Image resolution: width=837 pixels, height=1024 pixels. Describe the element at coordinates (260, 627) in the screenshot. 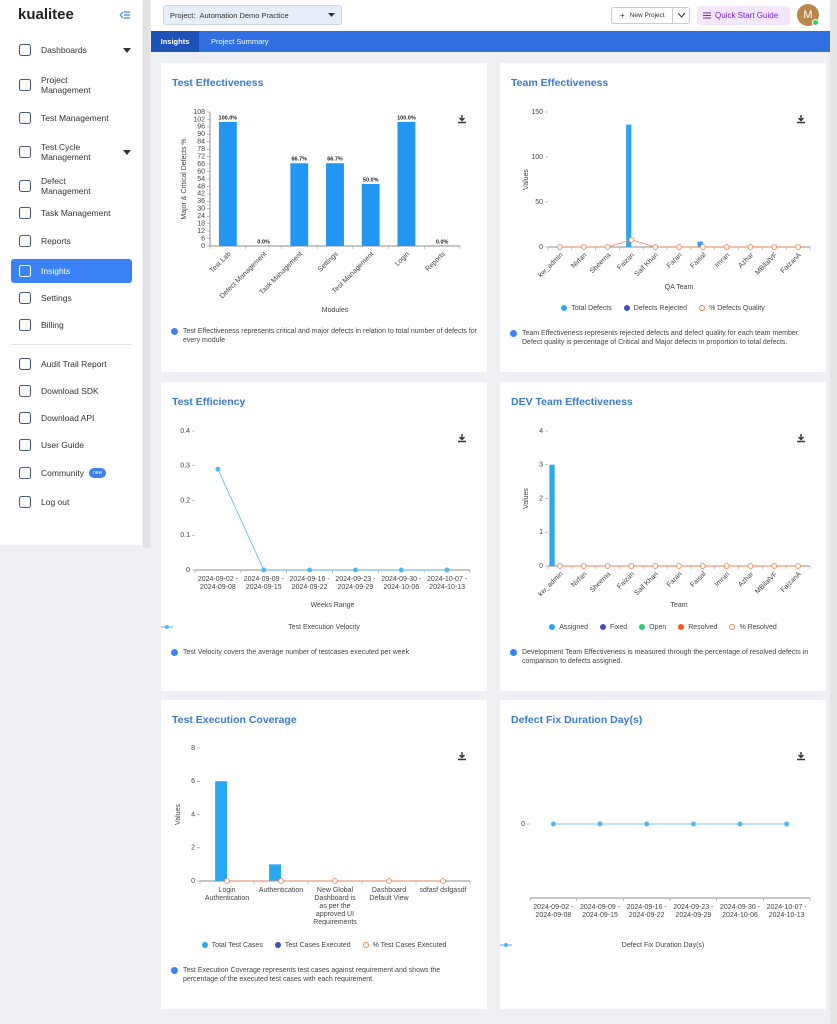

I see `legend-item: Test Execution Velocity` at that location.